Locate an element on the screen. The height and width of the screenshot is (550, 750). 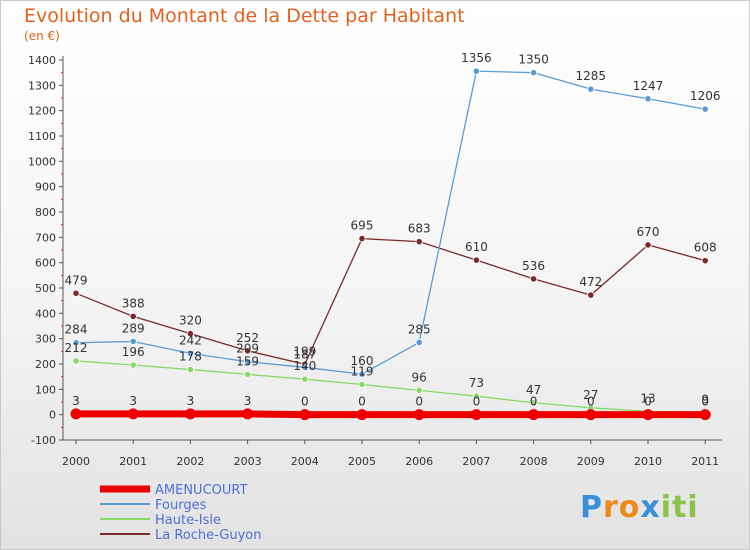
x-tick-label: 2008 is located at coordinates (534, 461).